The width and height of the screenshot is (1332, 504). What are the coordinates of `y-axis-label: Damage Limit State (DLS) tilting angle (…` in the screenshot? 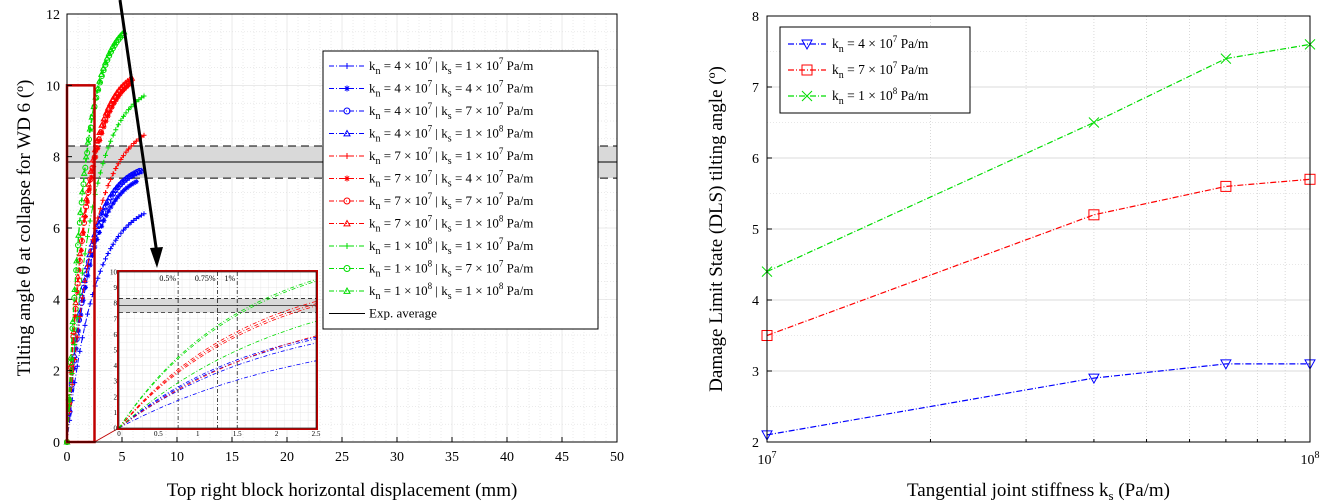 It's located at (716, 229).